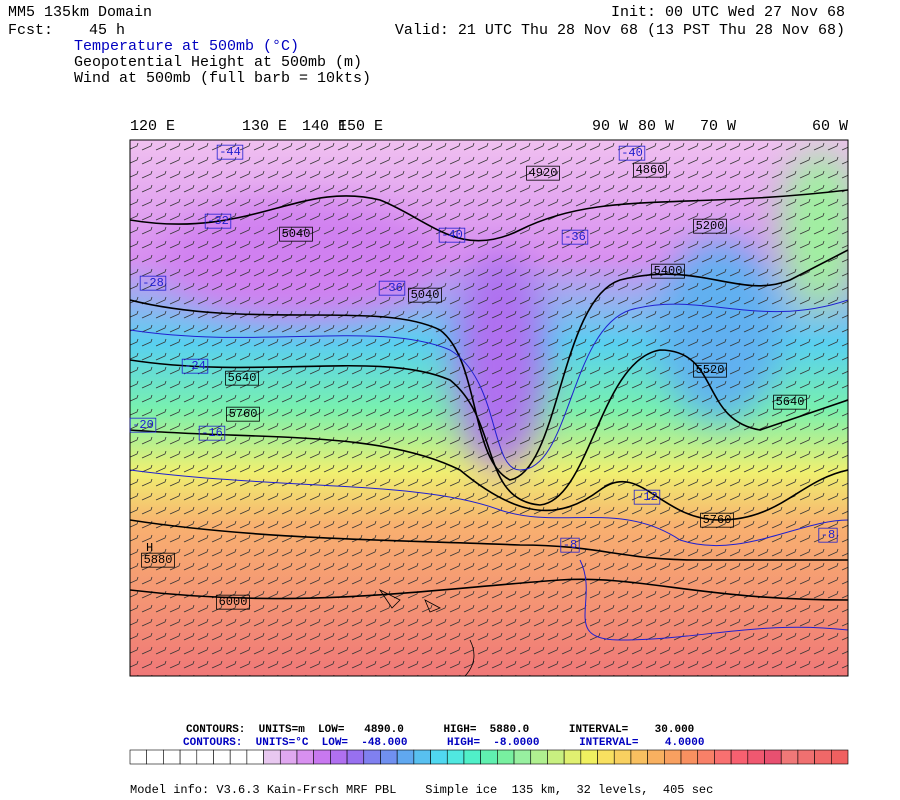 The width and height of the screenshot is (900, 800). What do you see at coordinates (575, 237) in the screenshot?
I see `contour-label: -36` at bounding box center [575, 237].